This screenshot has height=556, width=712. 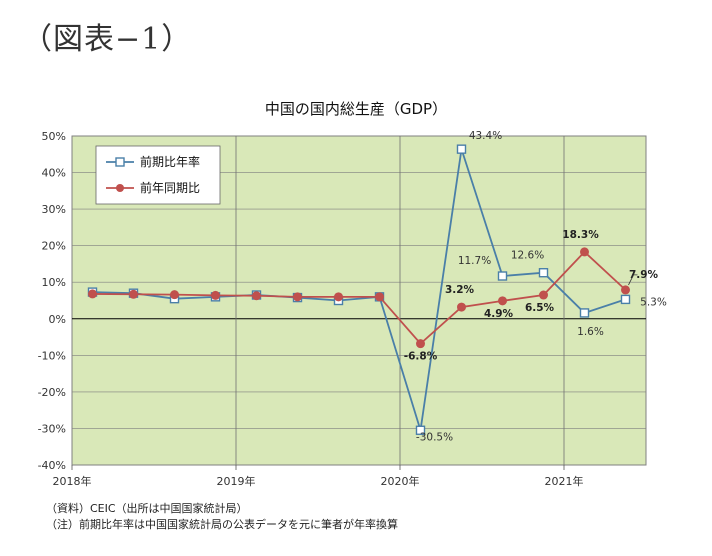 What do you see at coordinates (52, 392) in the screenshot?
I see `y-tick-label: -20%` at bounding box center [52, 392].